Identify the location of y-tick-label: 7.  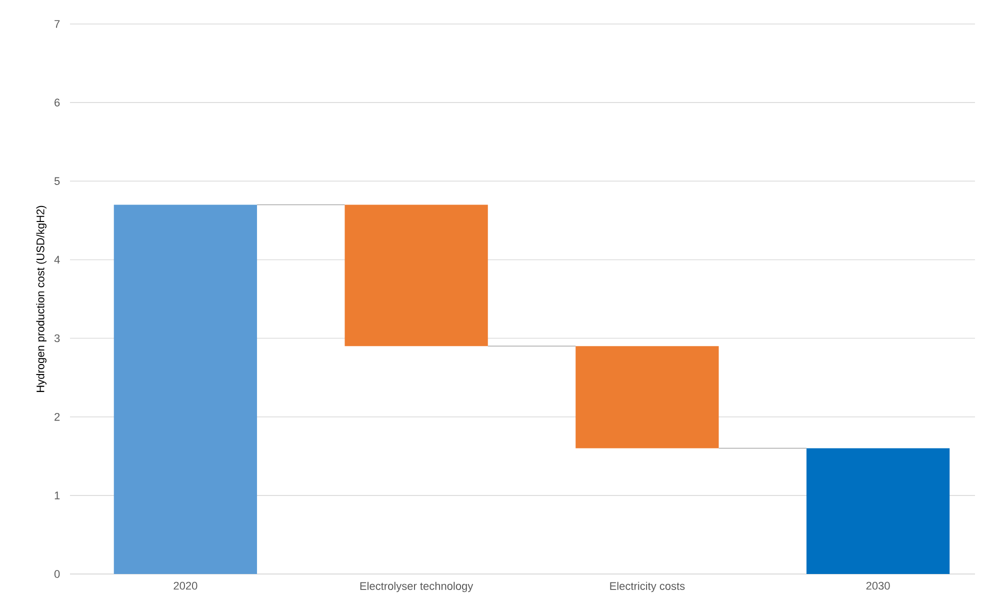
(57, 24).